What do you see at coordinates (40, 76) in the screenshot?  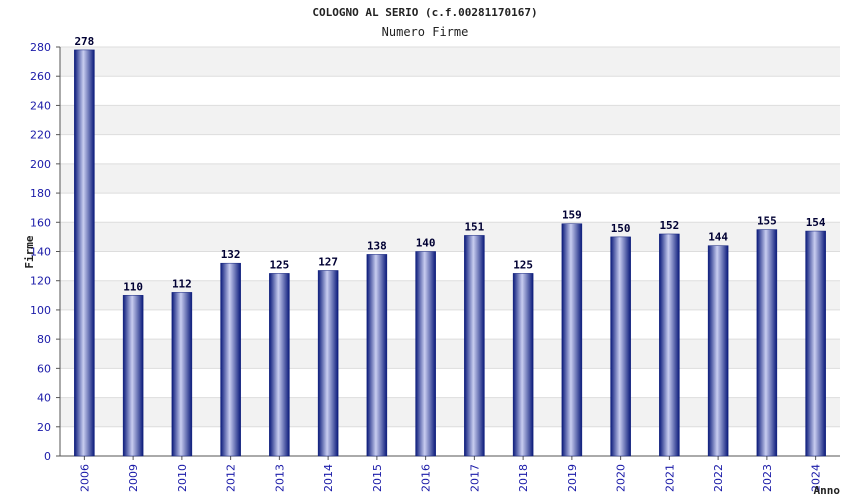 I see `y-tick-label: 260` at bounding box center [40, 76].